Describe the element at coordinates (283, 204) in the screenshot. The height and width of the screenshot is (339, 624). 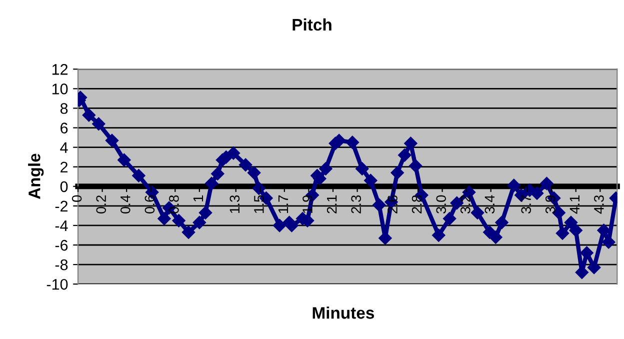
I see `x-tick-label: 1.7` at that location.